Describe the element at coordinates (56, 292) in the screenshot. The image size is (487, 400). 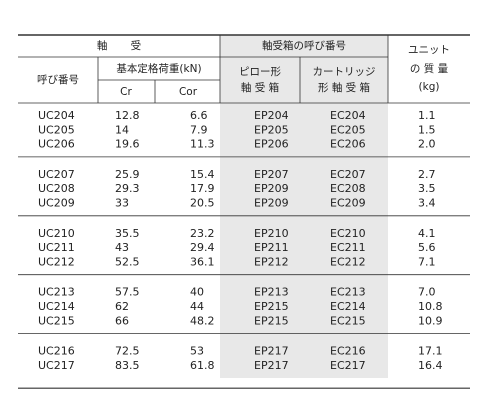
I see `bearing-no: UC213` at that location.